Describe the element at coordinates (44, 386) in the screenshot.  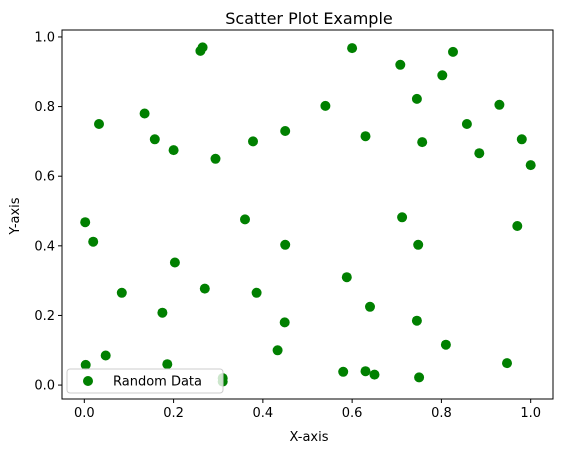
I see `y-tick-label: 0.0` at that location.